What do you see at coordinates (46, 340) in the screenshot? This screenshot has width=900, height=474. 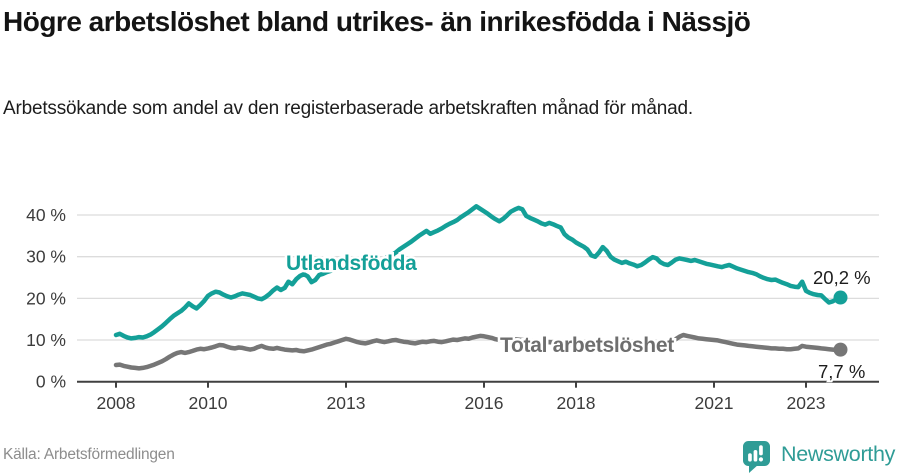 I see `y-tick-label: 10 %` at bounding box center [46, 340].